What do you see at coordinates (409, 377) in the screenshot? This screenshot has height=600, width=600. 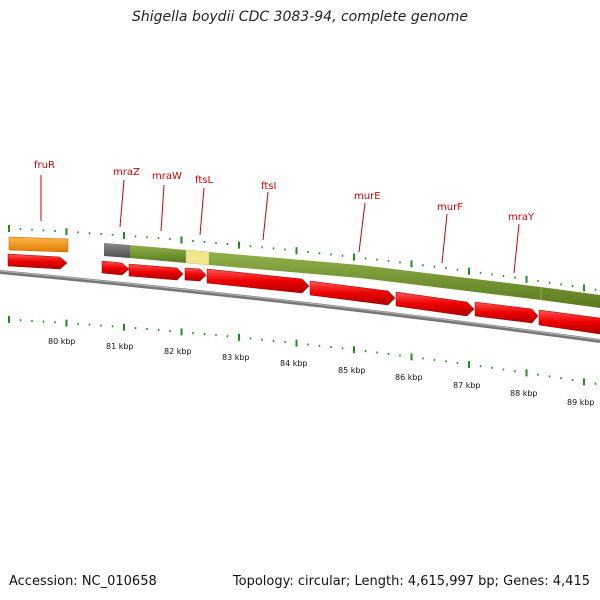 I see `kbp-label-86: 86 kbp` at bounding box center [409, 377].